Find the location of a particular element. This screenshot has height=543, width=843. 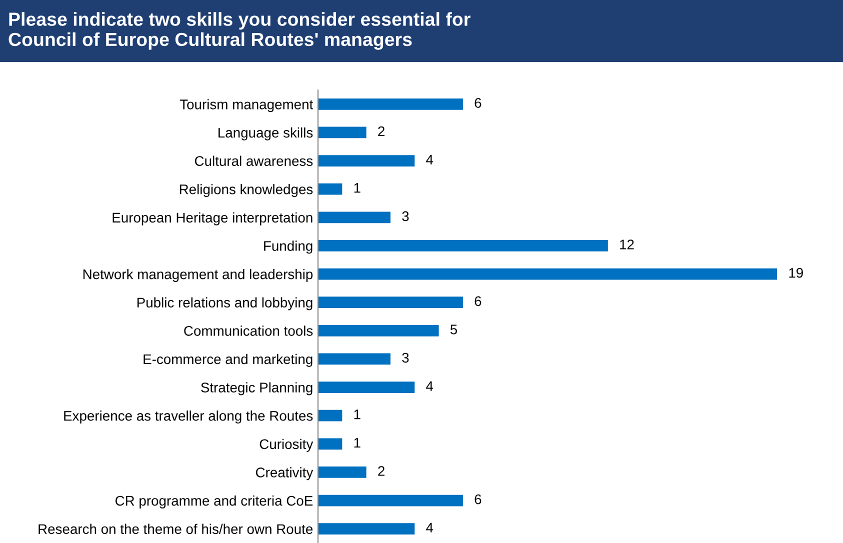

y-tick-label: Religions knowledges is located at coordinates (246, 191).